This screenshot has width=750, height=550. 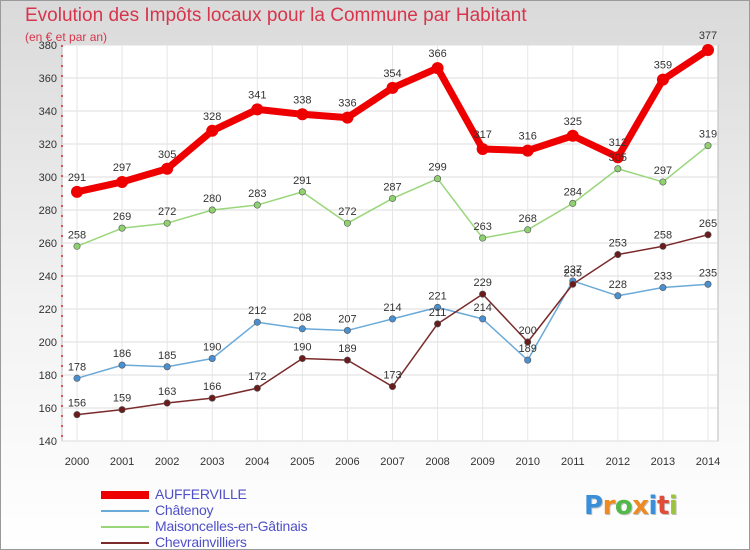 I want to click on data-label: 172, so click(x=257, y=377).